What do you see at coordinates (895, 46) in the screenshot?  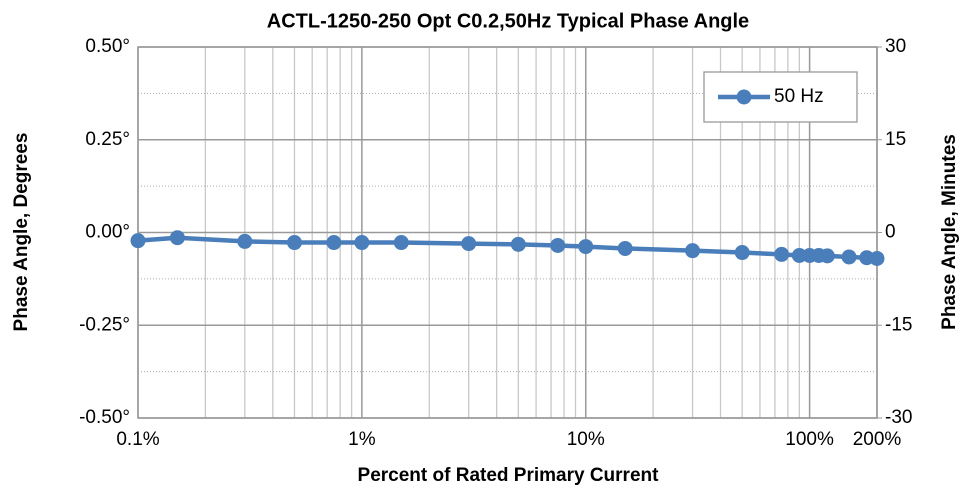 I see `y2-tick-label: 30` at bounding box center [895, 46].